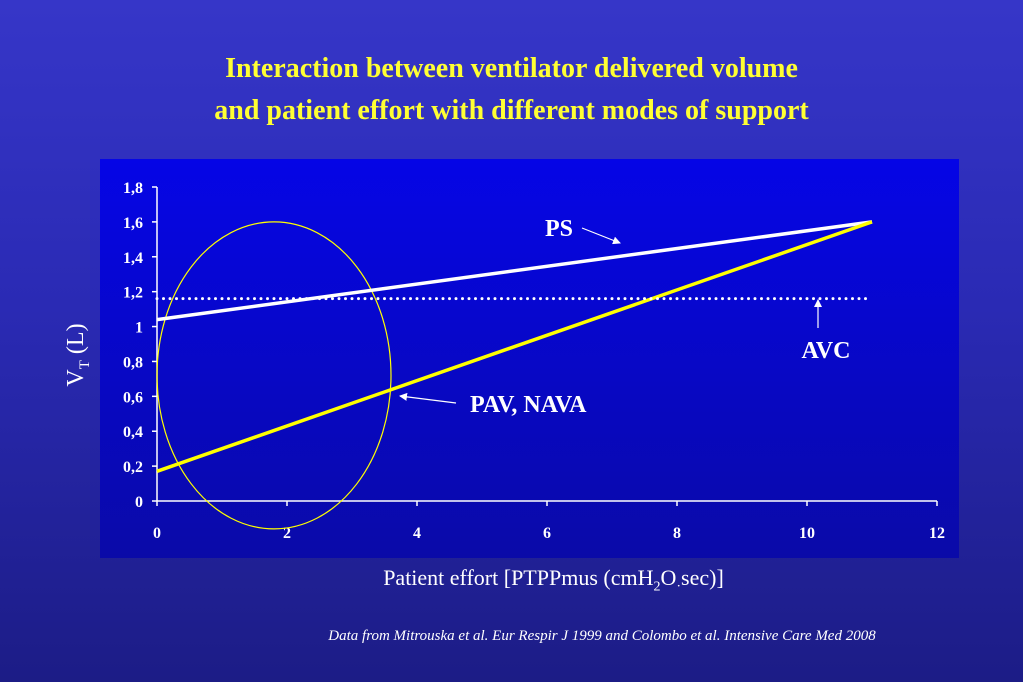 The height and width of the screenshot is (682, 1023). What do you see at coordinates (274, 375) in the screenshot?
I see `highlight-ellipse` at bounding box center [274, 375].